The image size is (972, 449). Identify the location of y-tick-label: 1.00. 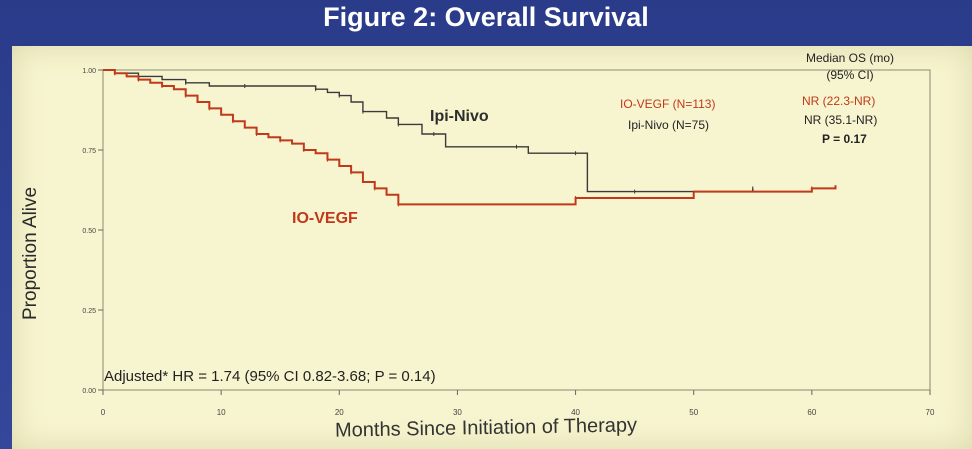
(89, 71).